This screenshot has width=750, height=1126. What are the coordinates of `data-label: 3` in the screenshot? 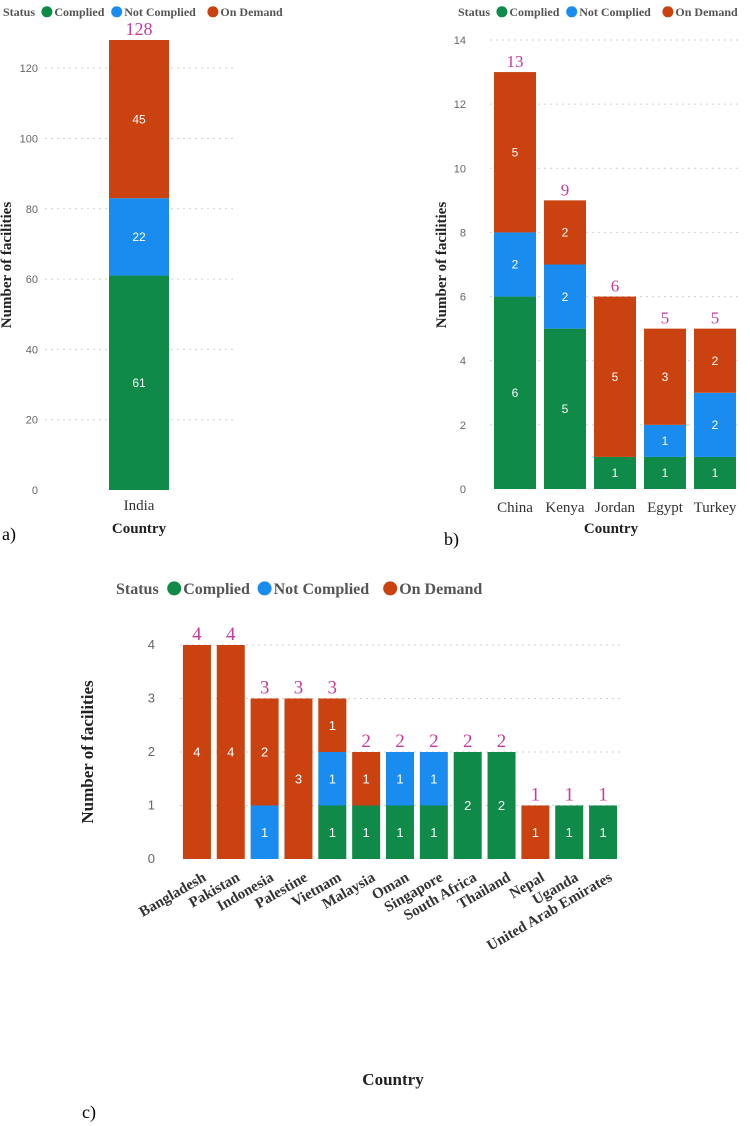 It's located at (665, 377).